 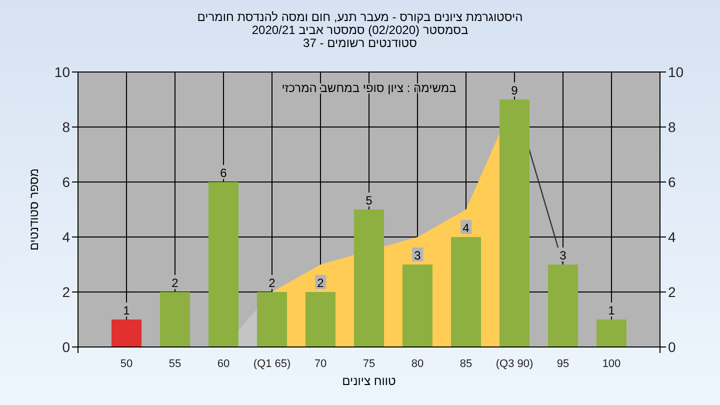 What do you see at coordinates (672, 182) in the screenshot?
I see `y2-tick-label: 6` at bounding box center [672, 182].